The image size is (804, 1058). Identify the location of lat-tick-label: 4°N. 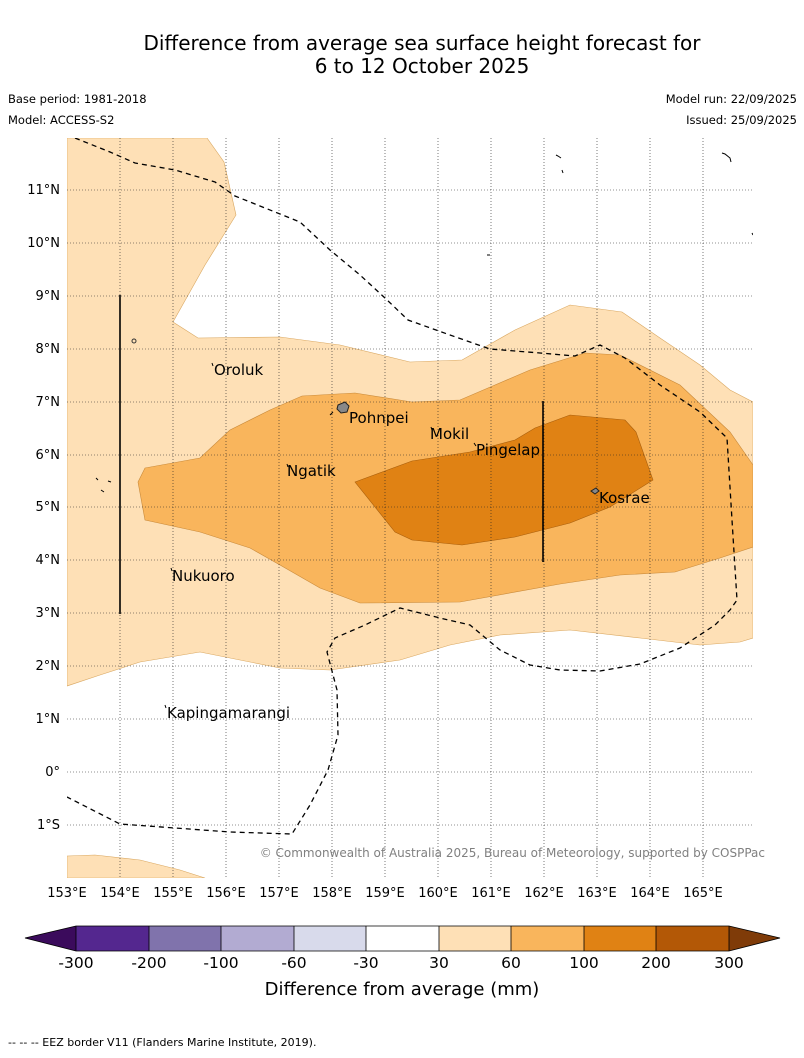
(48, 560).